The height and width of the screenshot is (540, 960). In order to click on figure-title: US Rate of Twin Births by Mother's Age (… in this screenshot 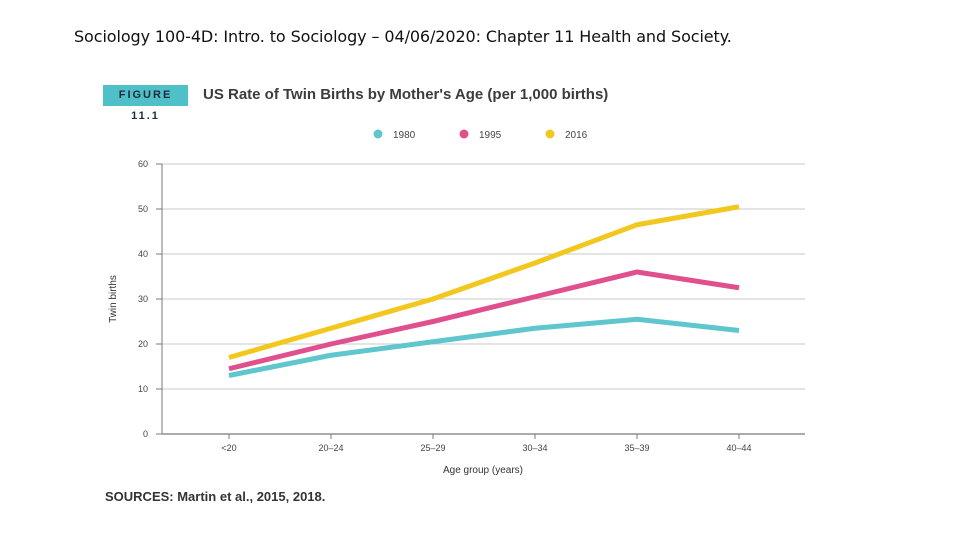, I will do `click(406, 94)`.